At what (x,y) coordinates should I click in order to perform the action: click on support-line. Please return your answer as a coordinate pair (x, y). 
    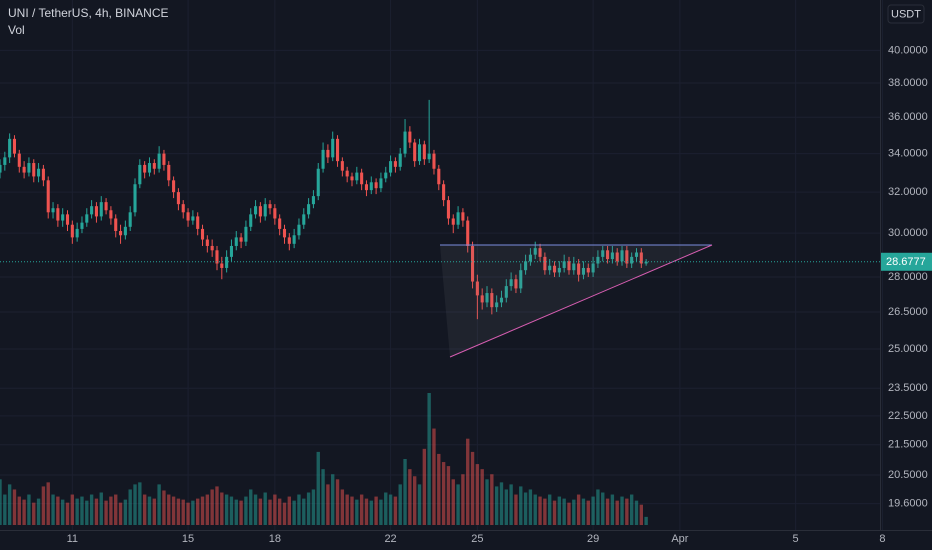
    Looking at the image, I should click on (581, 301).